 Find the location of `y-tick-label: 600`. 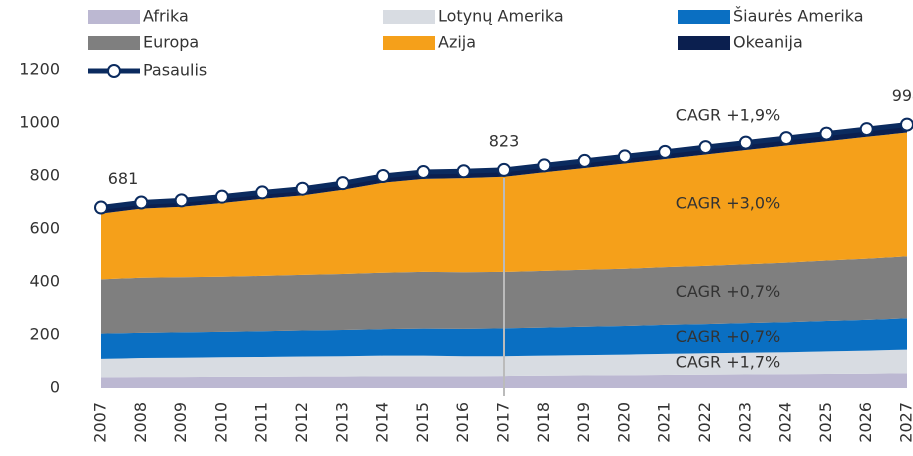

y-tick-label: 600 is located at coordinates (44, 228).